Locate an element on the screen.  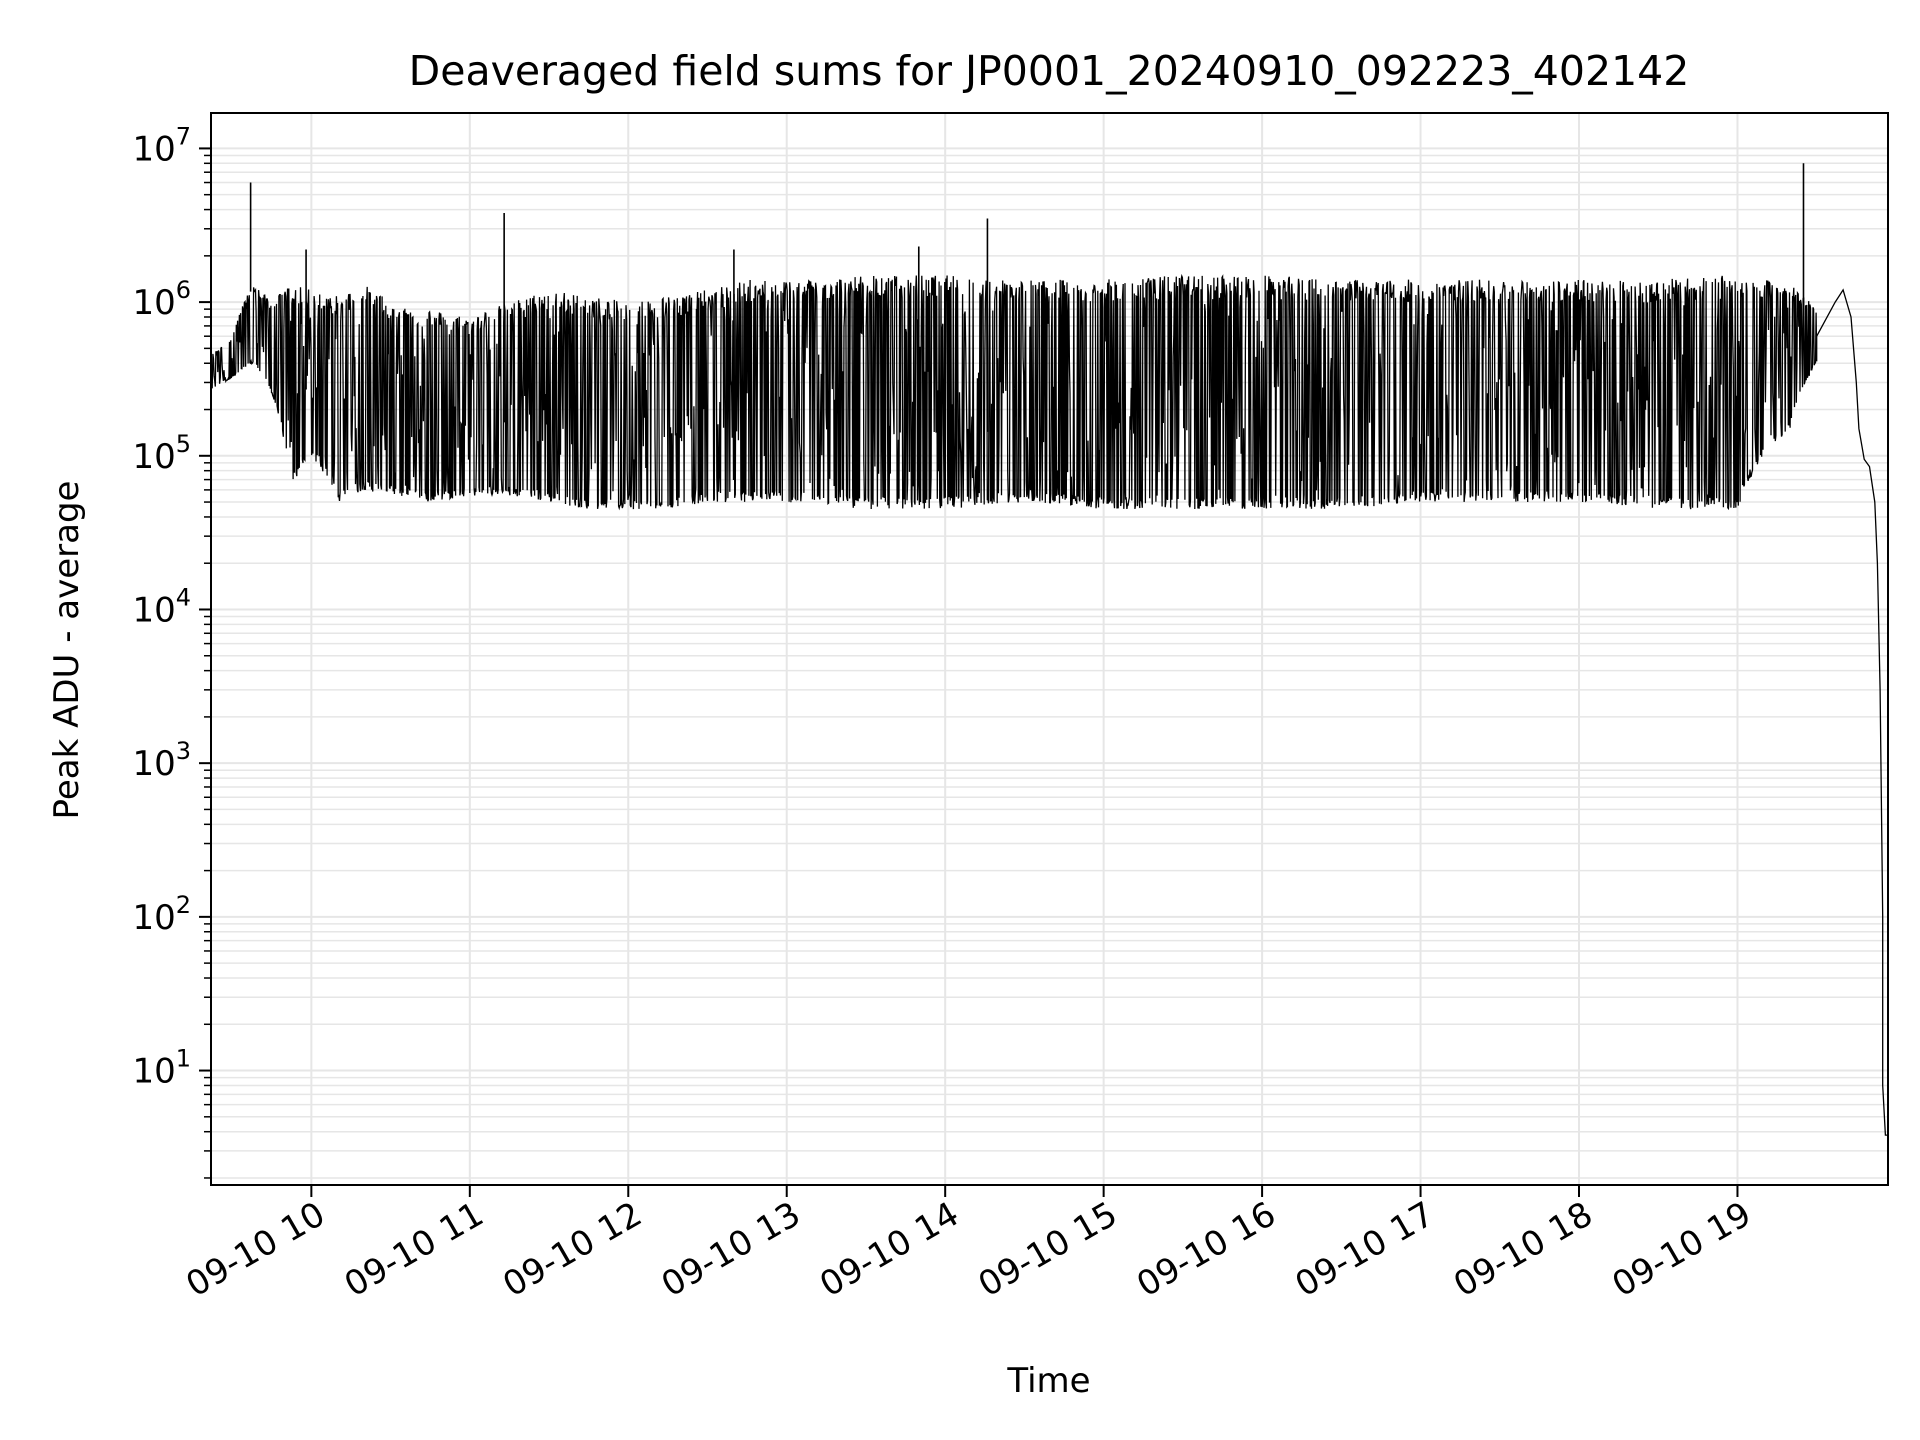
y-tick-label: 10¹ is located at coordinates (161, 1068).